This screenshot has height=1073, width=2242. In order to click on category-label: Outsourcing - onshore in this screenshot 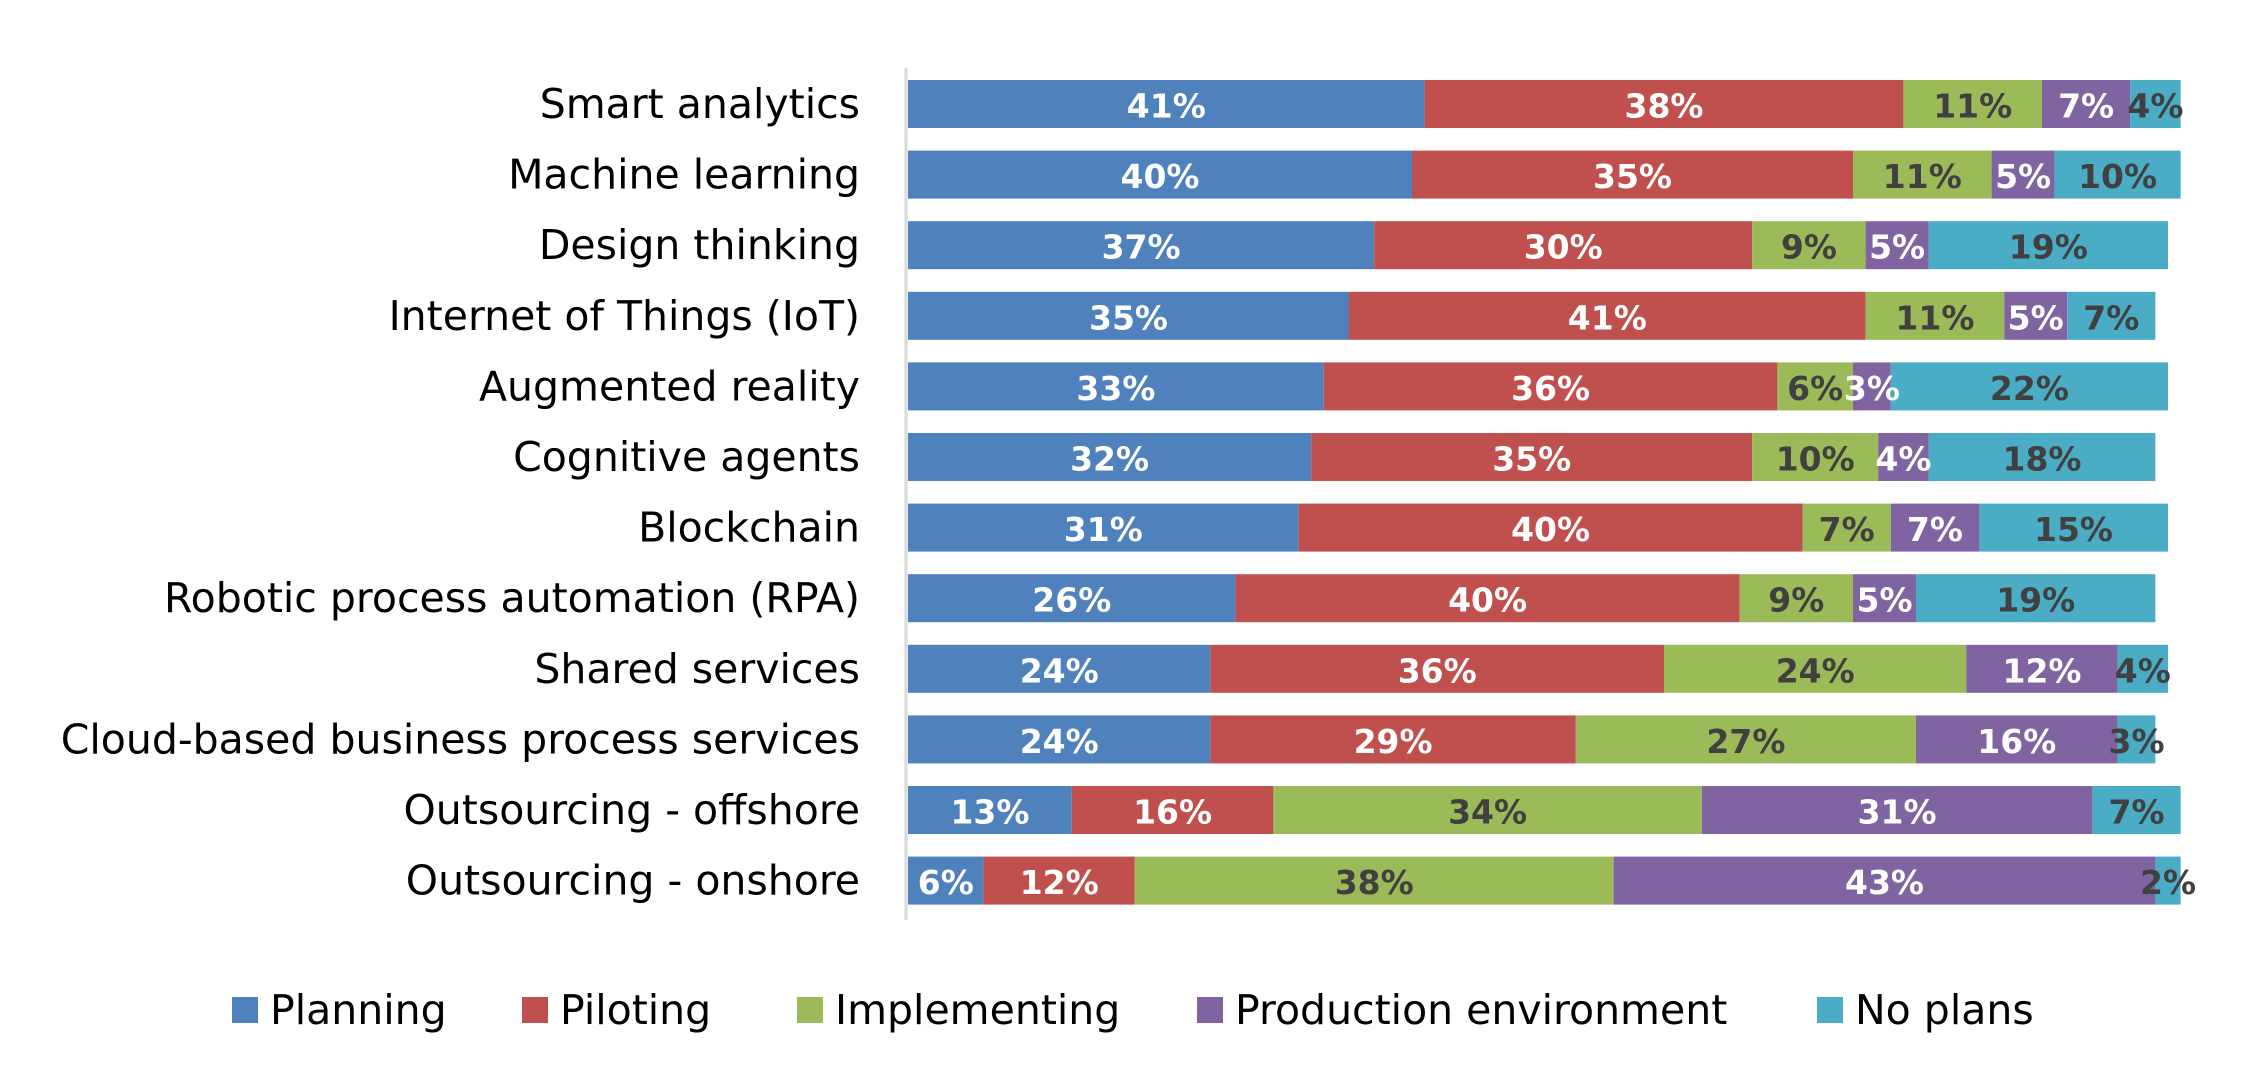, I will do `click(633, 881)`.